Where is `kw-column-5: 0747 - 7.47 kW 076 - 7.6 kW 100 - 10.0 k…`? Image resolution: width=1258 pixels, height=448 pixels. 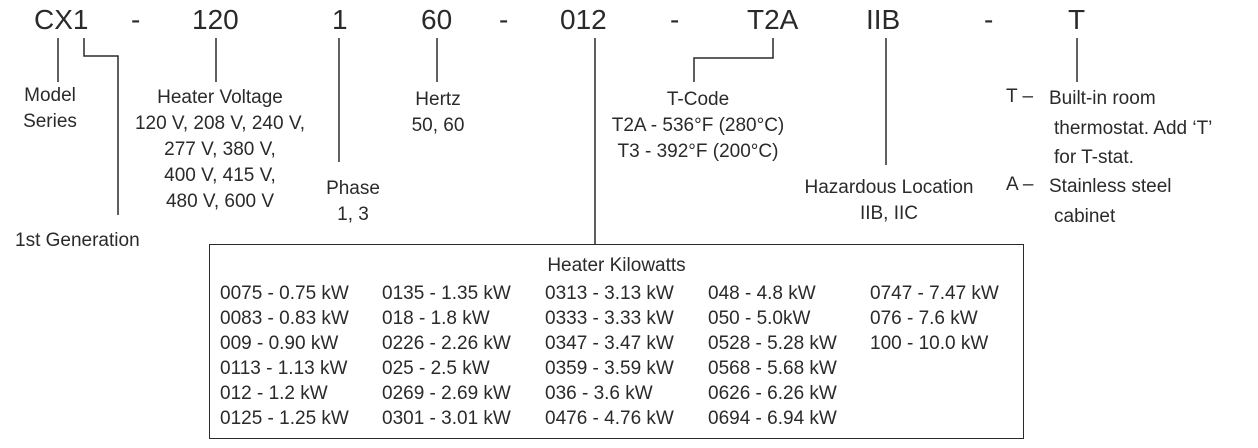 kw-column-5: 0747 - 7.47 kW 076 - 7.6 kW 100 - 10.0 k… is located at coordinates (934, 318).